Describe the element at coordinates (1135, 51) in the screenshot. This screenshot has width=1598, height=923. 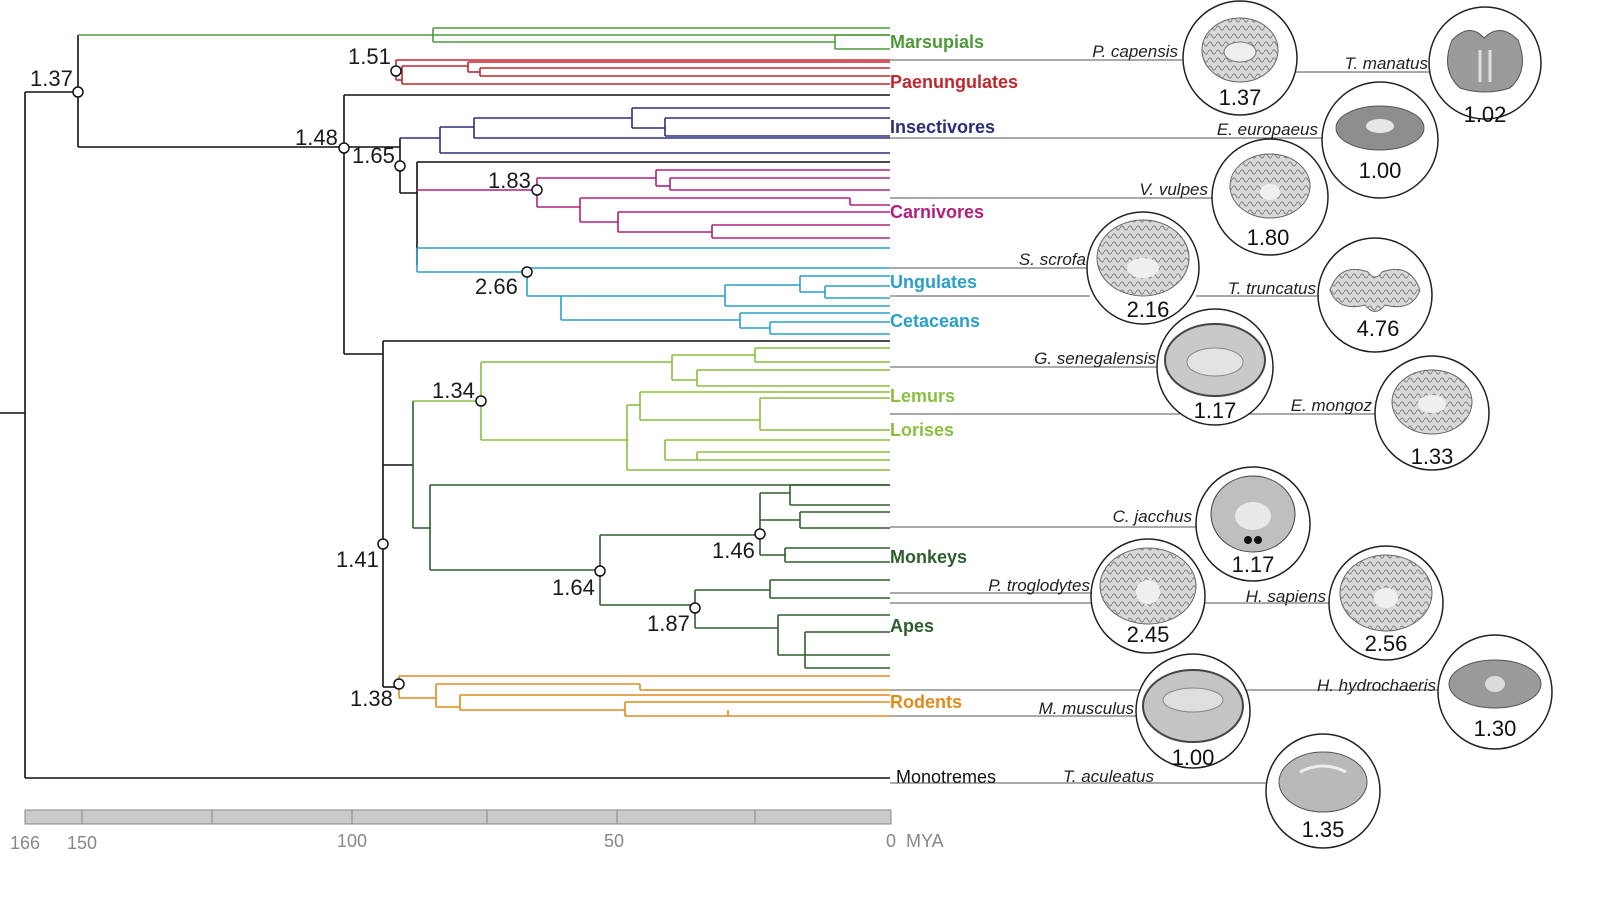
I see `species-name: P. capensis` at that location.